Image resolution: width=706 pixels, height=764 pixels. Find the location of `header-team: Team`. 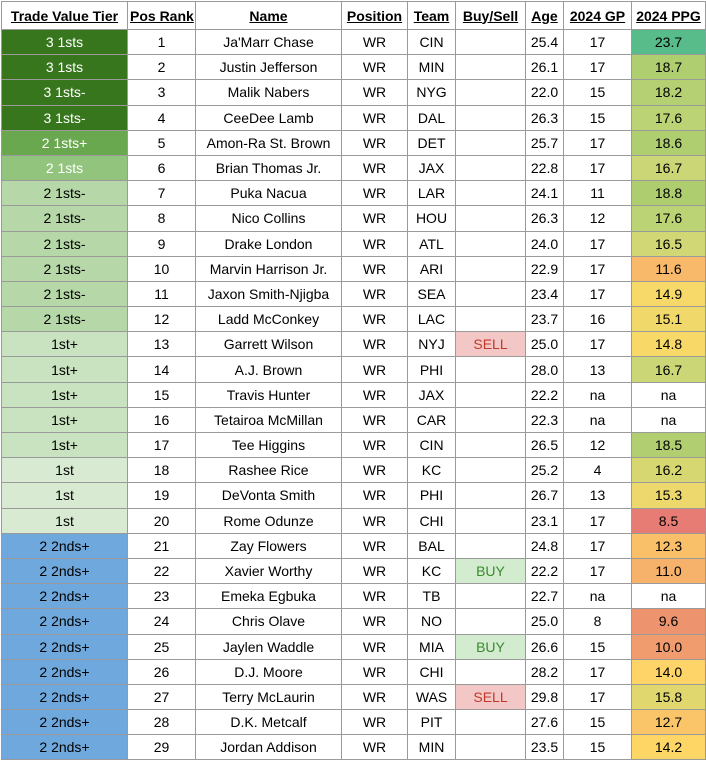

header-team: Team is located at coordinates (431, 15).